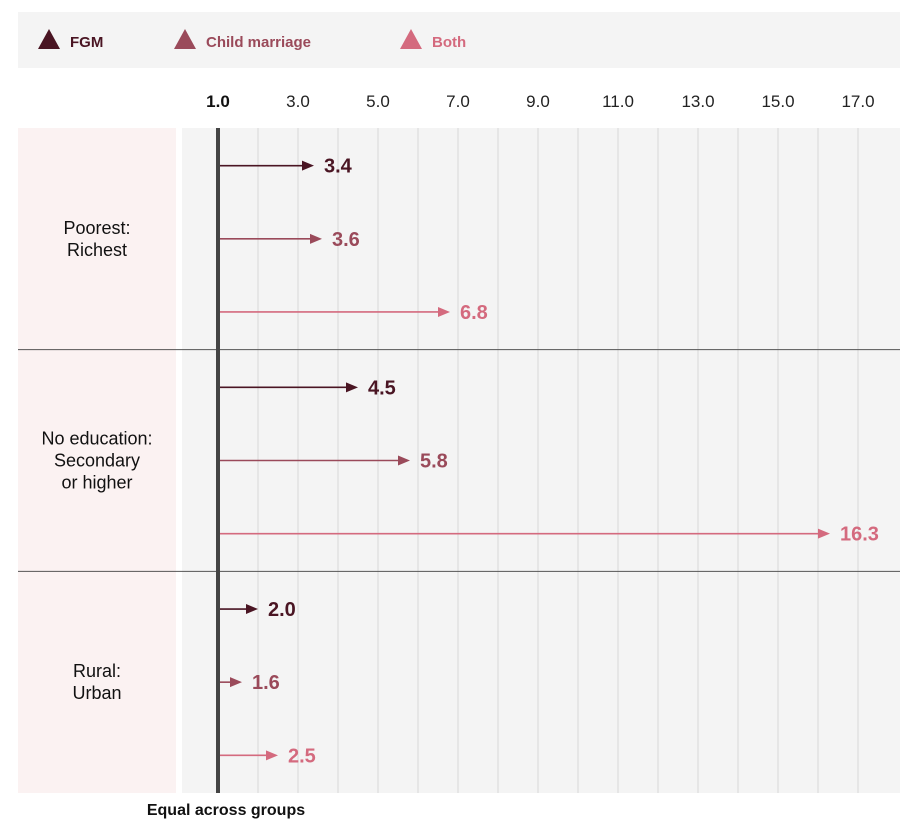 Image resolution: width=911 pixels, height=825 pixels. Describe the element at coordinates (289, 240) in the screenshot. I see `arrow-child-marriage: 3.6` at that location.